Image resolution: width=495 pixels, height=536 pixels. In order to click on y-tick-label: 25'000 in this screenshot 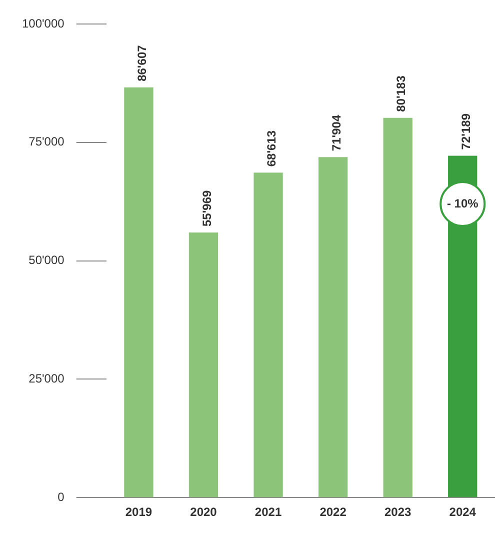, I will do `click(46, 379)`.